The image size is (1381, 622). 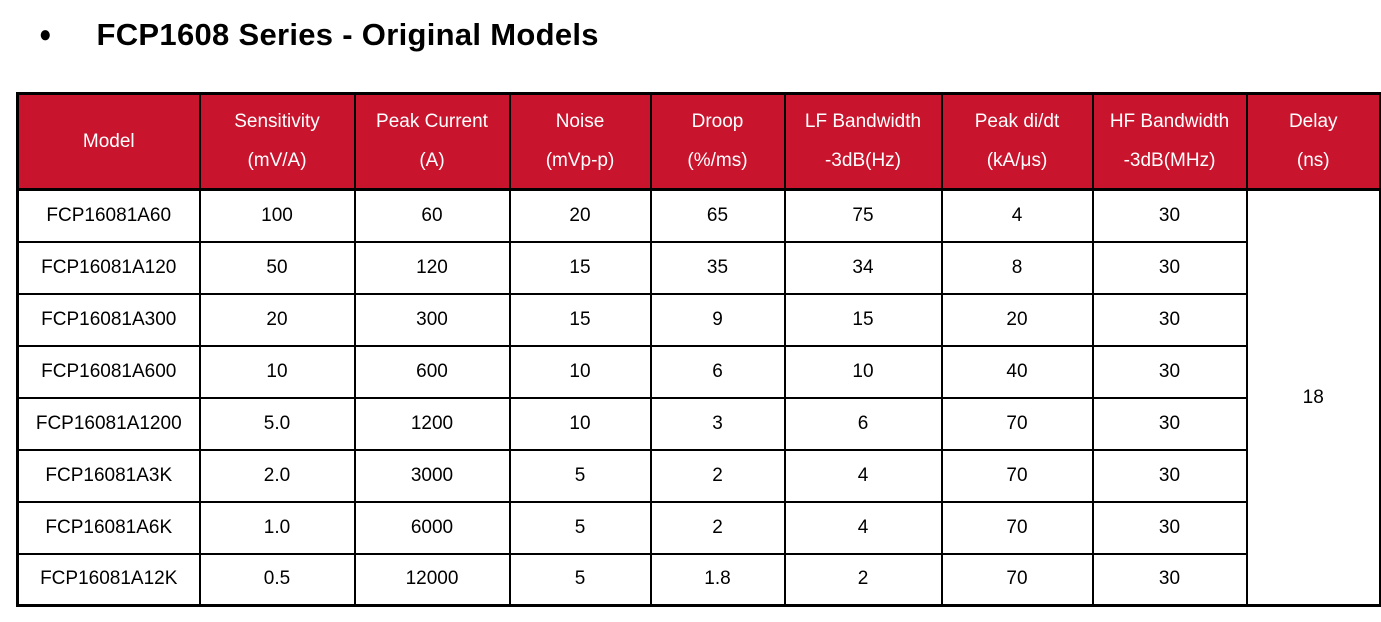 I want to click on table-row: FCP16081A3K 2.0 3000 5 2 4 70 30, so click(x=698, y=475).